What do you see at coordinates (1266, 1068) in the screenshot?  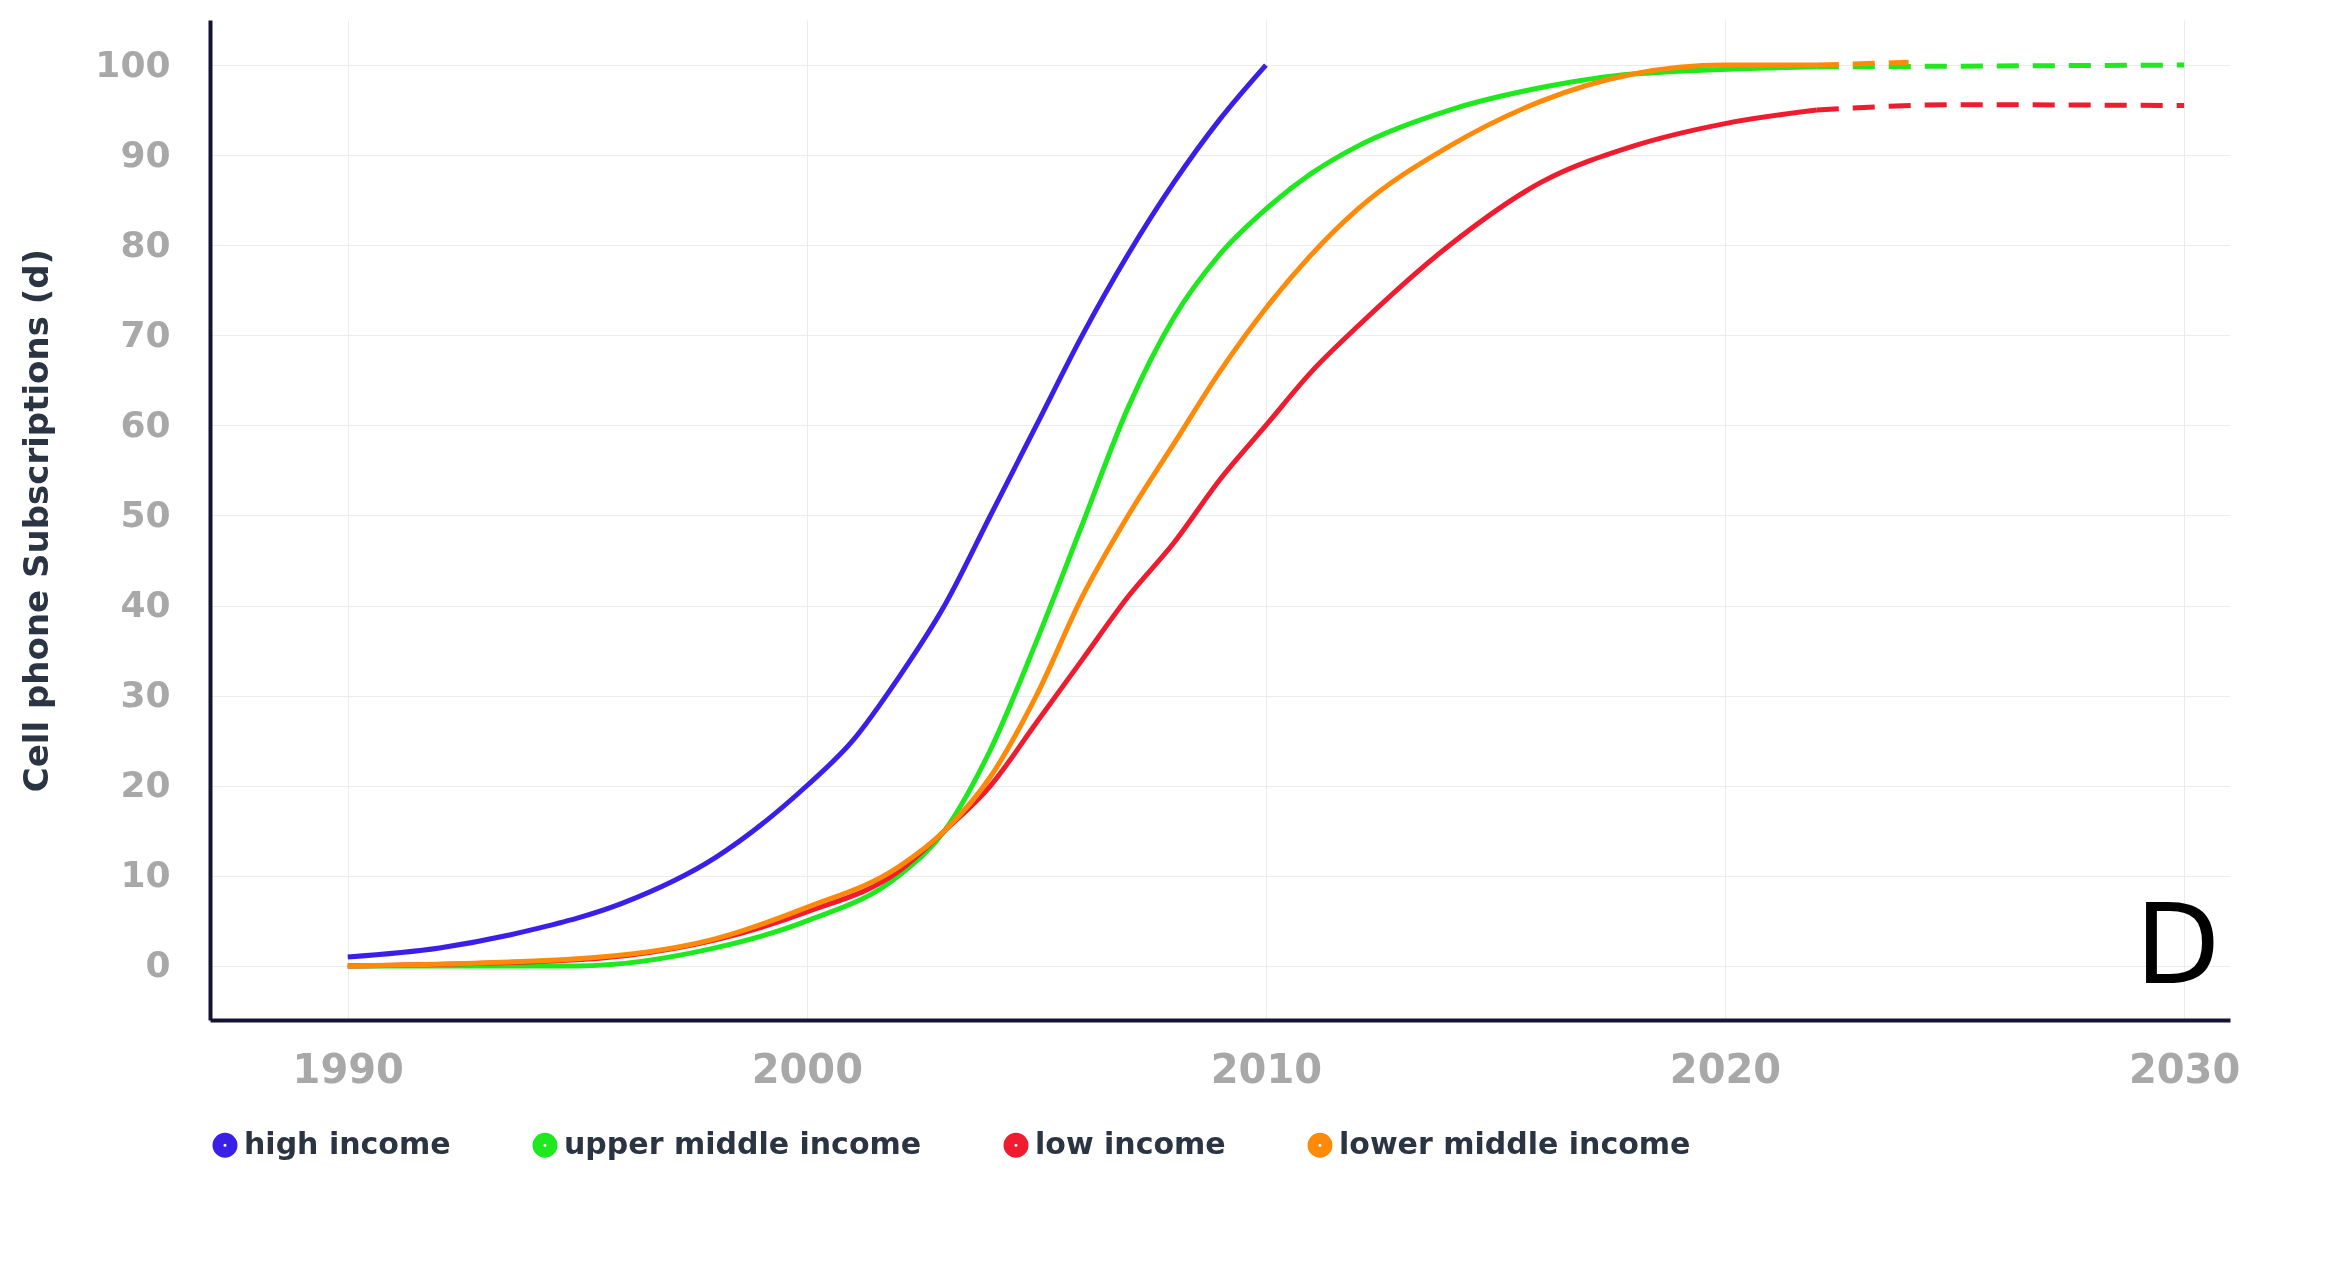 I see `x-tick-label: 2010` at bounding box center [1266, 1068].